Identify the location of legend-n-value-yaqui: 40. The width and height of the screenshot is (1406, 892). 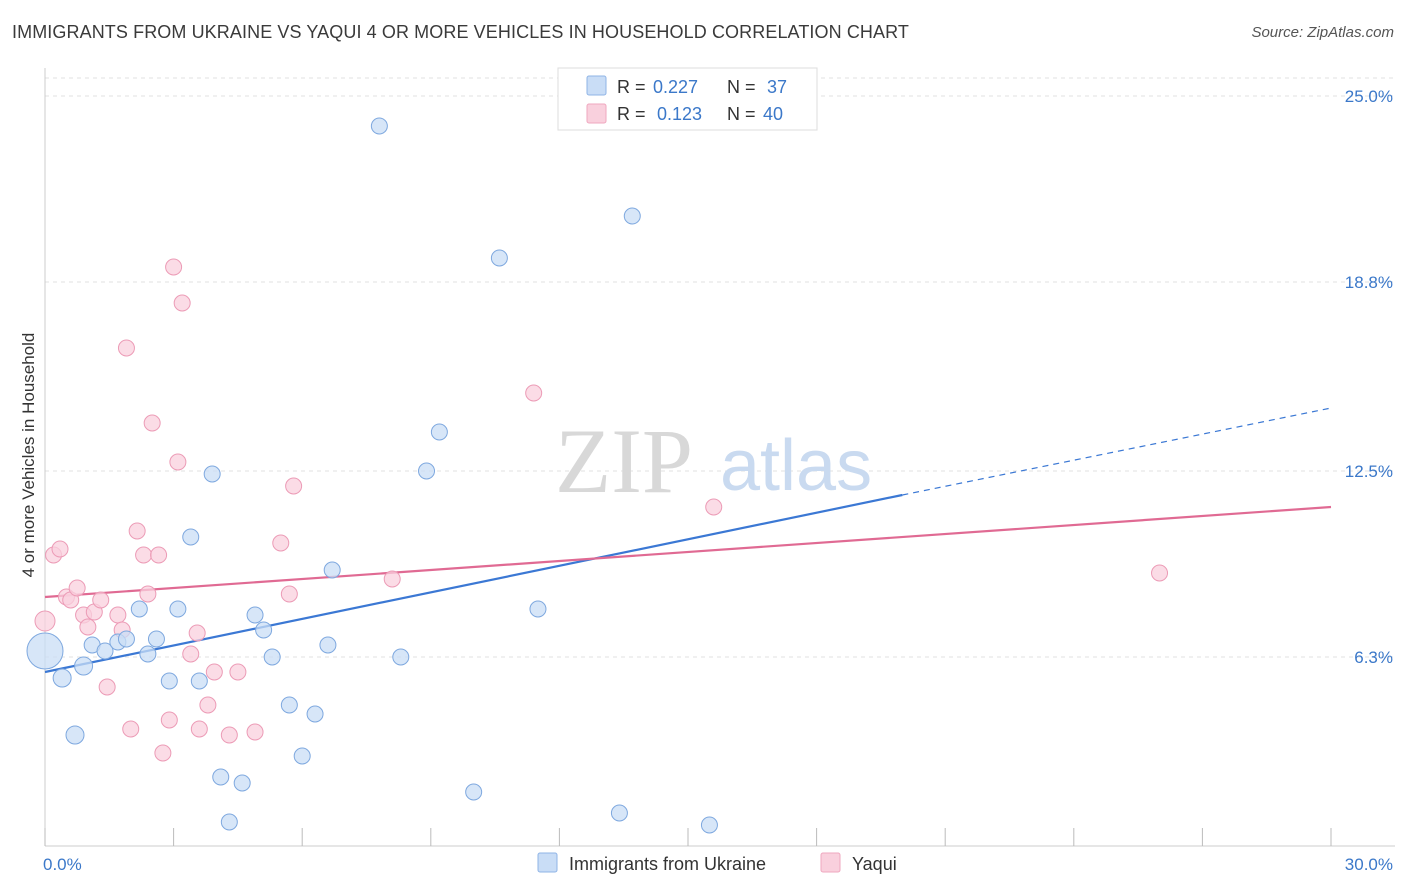
(773, 114).